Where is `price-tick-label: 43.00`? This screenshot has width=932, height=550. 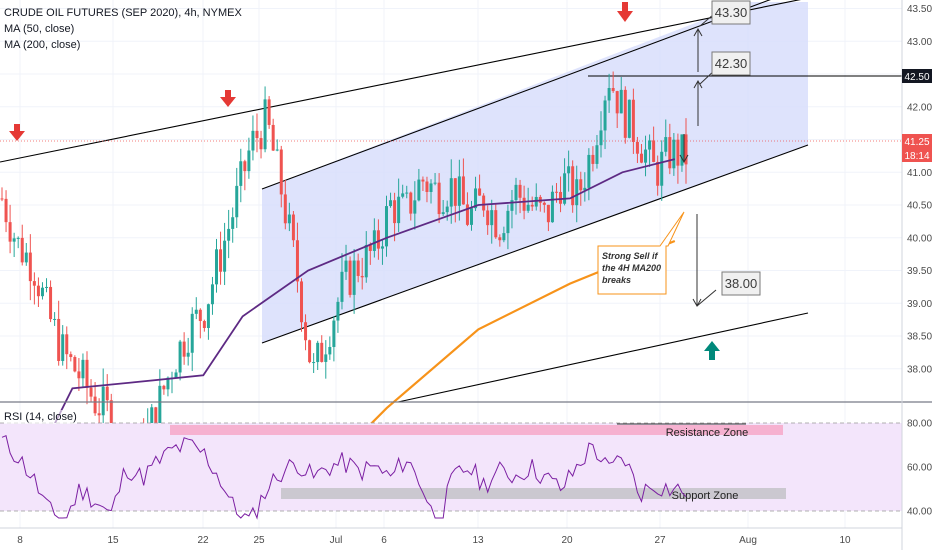
price-tick-label: 43.00 is located at coordinates (919, 42).